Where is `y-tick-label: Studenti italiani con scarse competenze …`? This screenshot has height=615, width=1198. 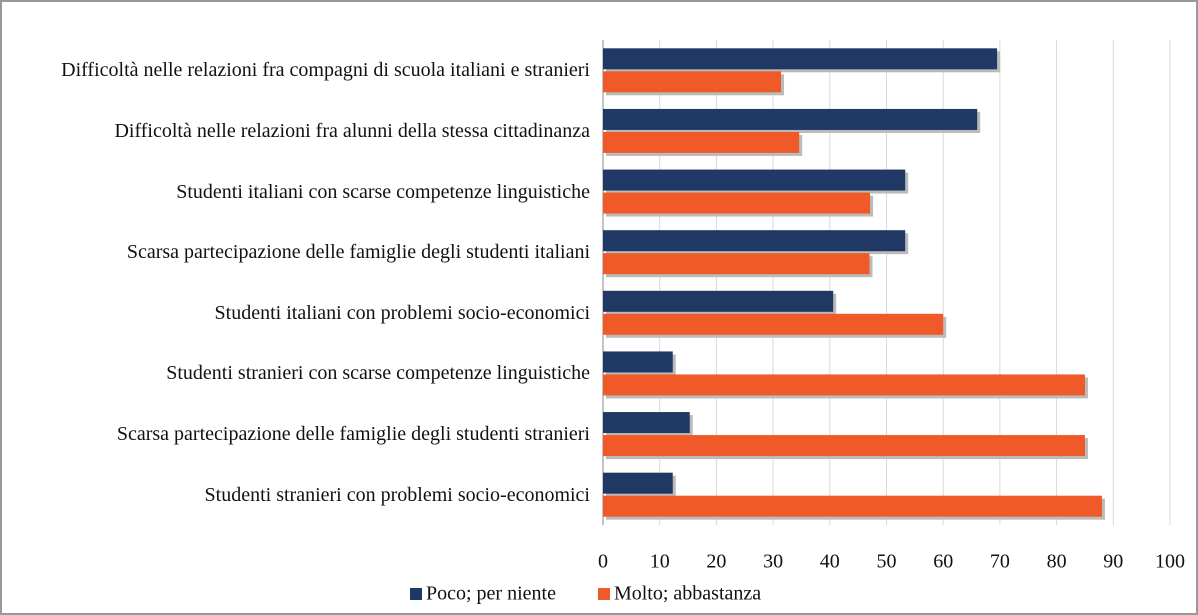 y-tick-label: Studenti italiani con scarse competenze … is located at coordinates (383, 191).